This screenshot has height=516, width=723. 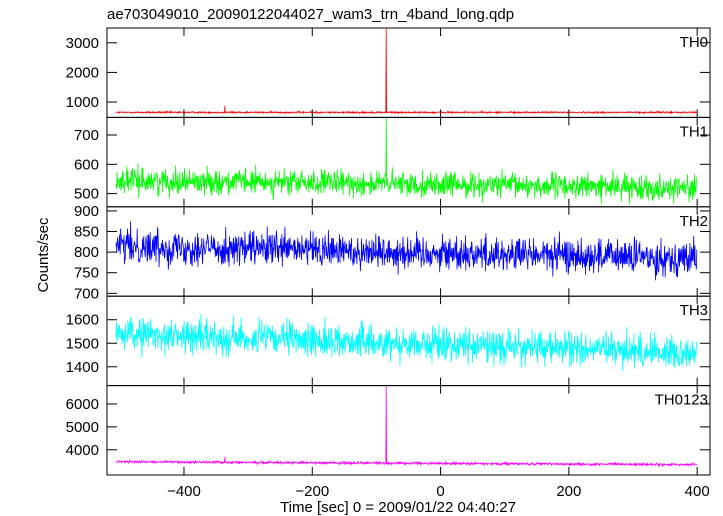 What do you see at coordinates (82, 450) in the screenshot?
I see `y-tick-label: 4000` at bounding box center [82, 450].